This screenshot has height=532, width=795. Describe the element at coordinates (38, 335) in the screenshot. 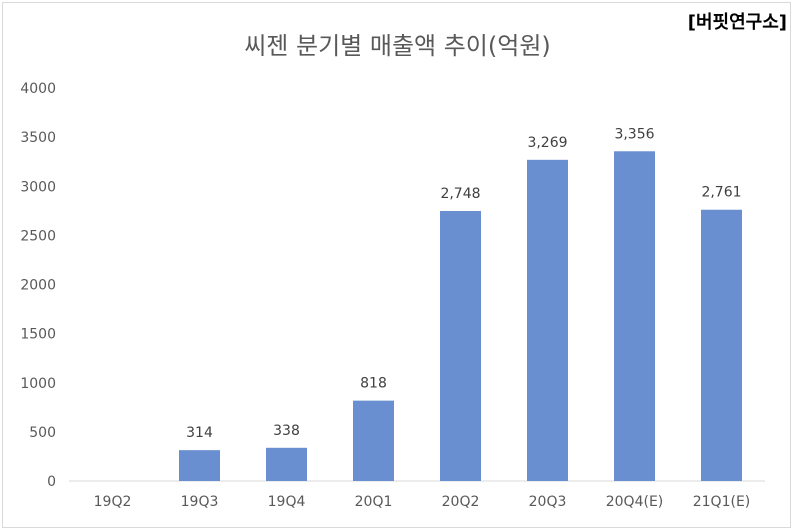

I see `y-tick-label: 1500` at that location.